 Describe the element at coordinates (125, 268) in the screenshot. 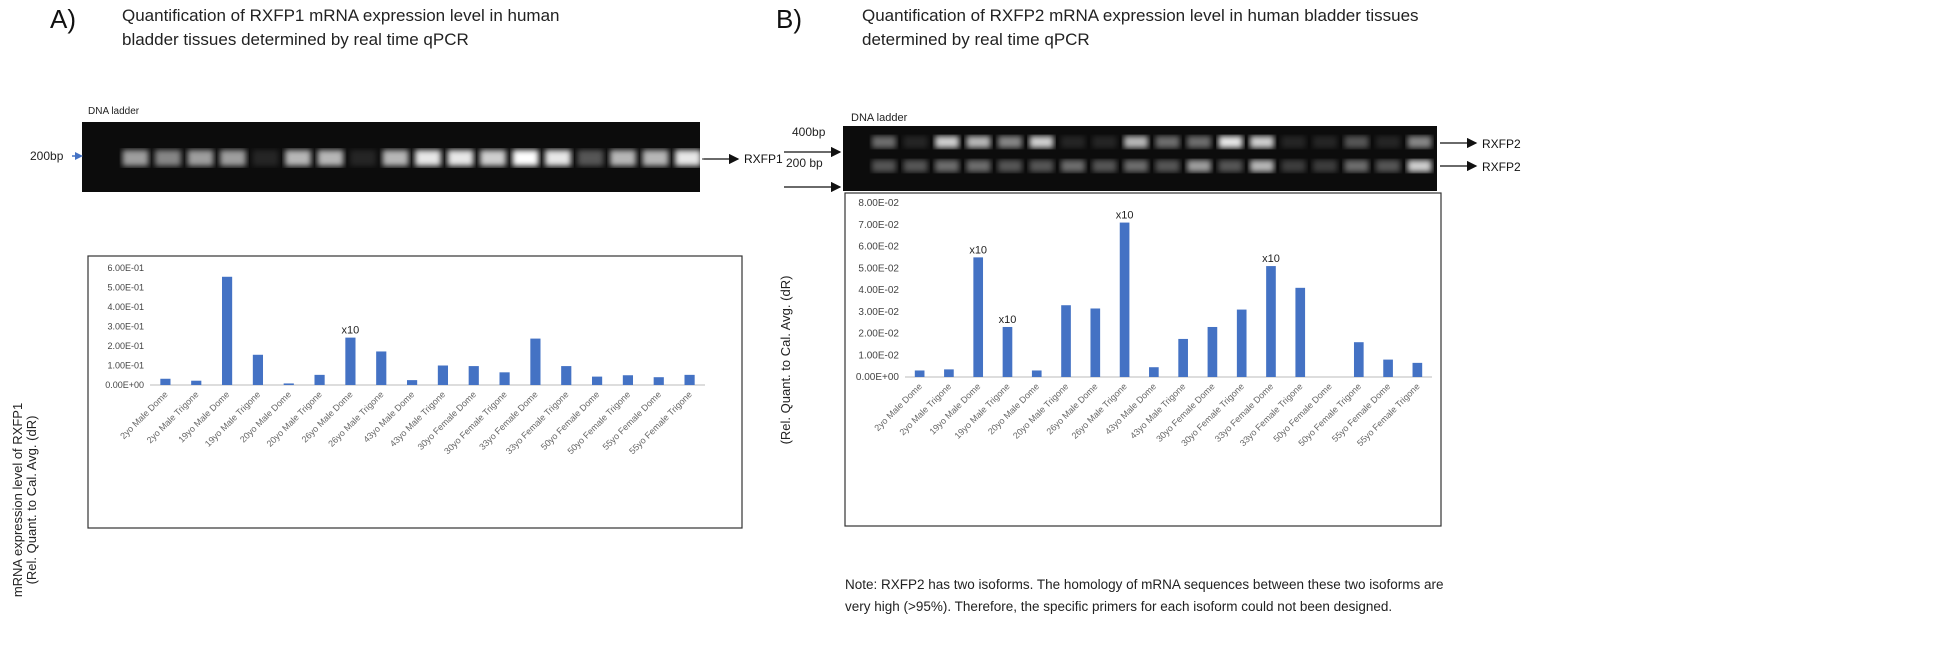

I see `y-tick-label: 6.00E-01` at that location.